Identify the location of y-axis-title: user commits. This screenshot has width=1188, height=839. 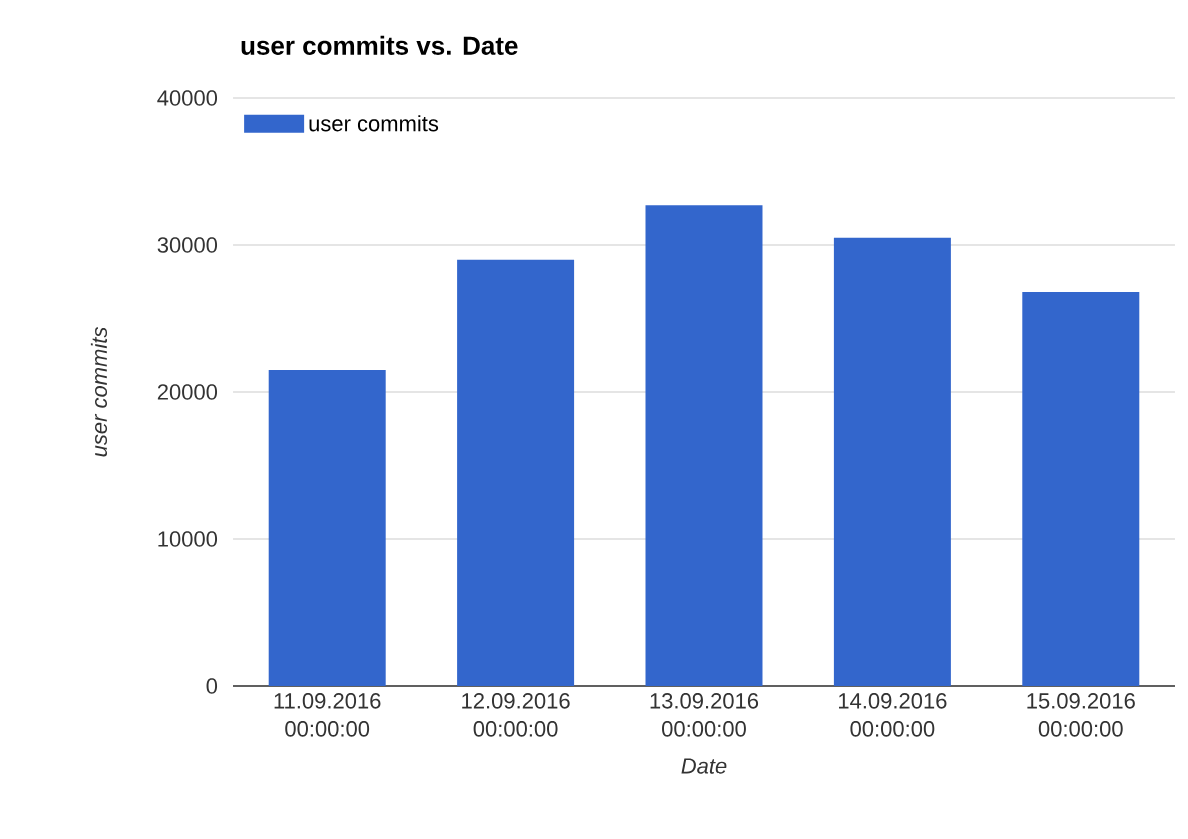
(99, 392).